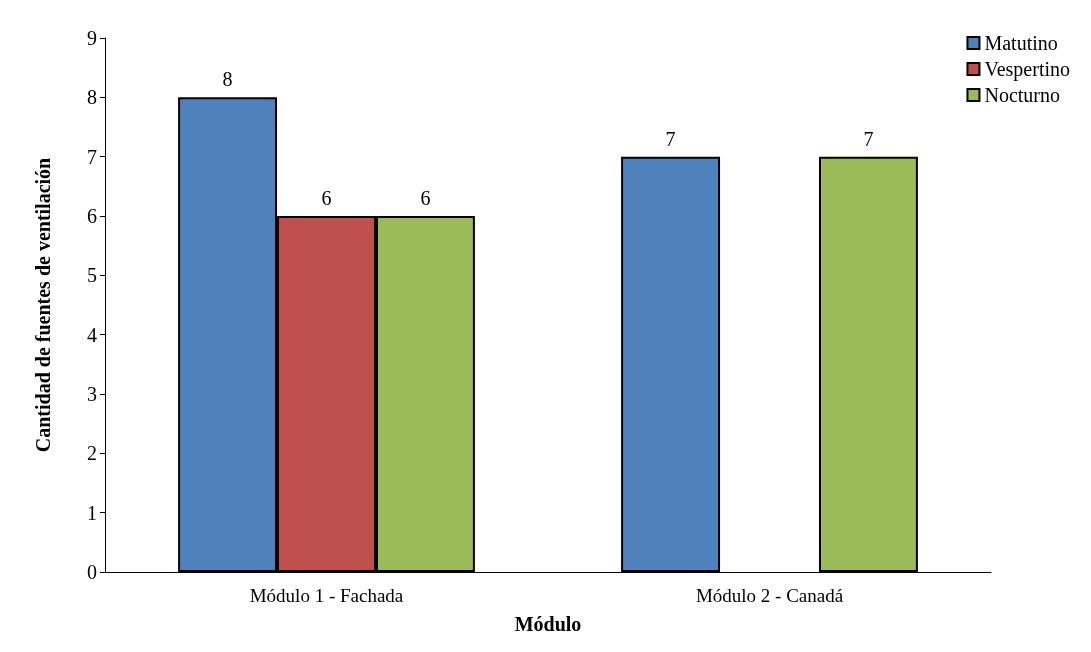 This screenshot has width=1091, height=652. What do you see at coordinates (92, 156) in the screenshot?
I see `y-tick-label: 7` at bounding box center [92, 156].